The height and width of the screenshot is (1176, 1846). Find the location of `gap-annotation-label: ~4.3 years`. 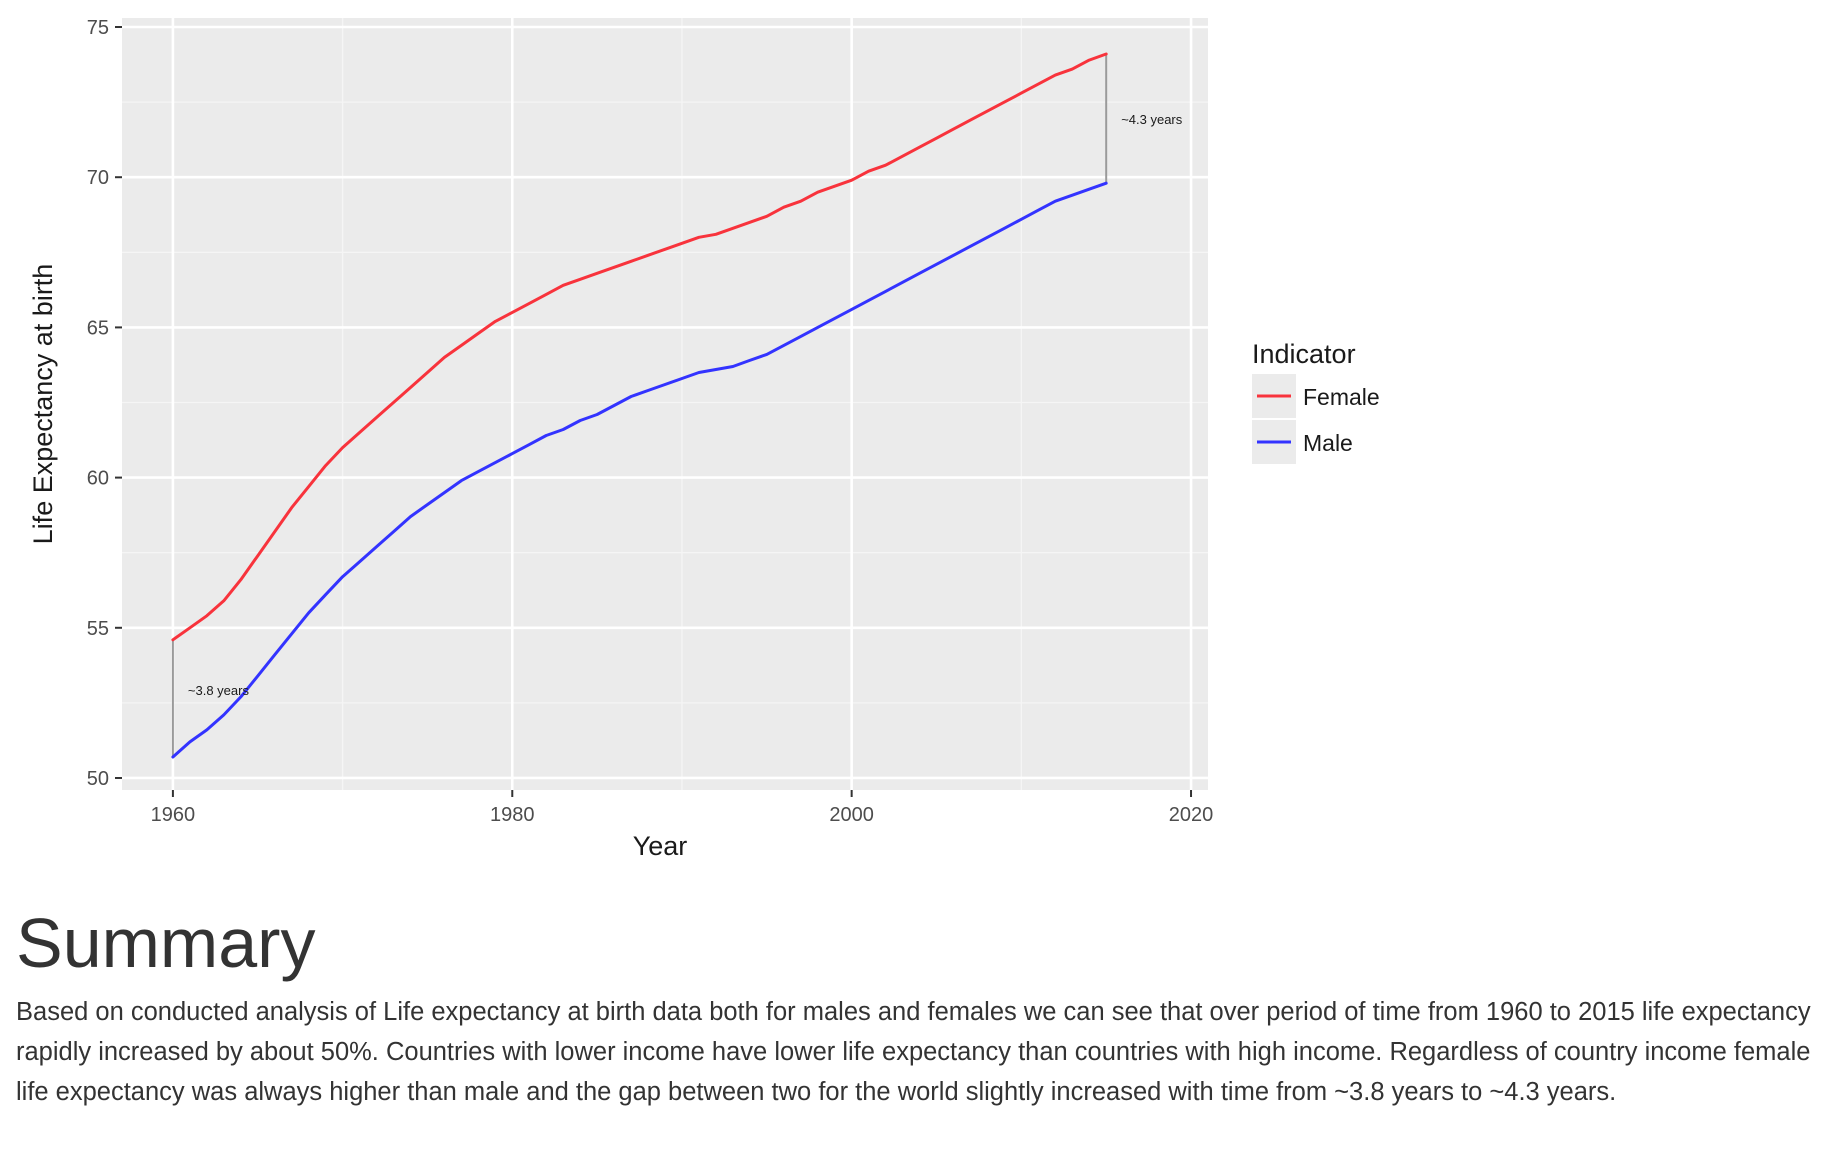

gap-annotation-label: ~4.3 years is located at coordinates (1152, 119).